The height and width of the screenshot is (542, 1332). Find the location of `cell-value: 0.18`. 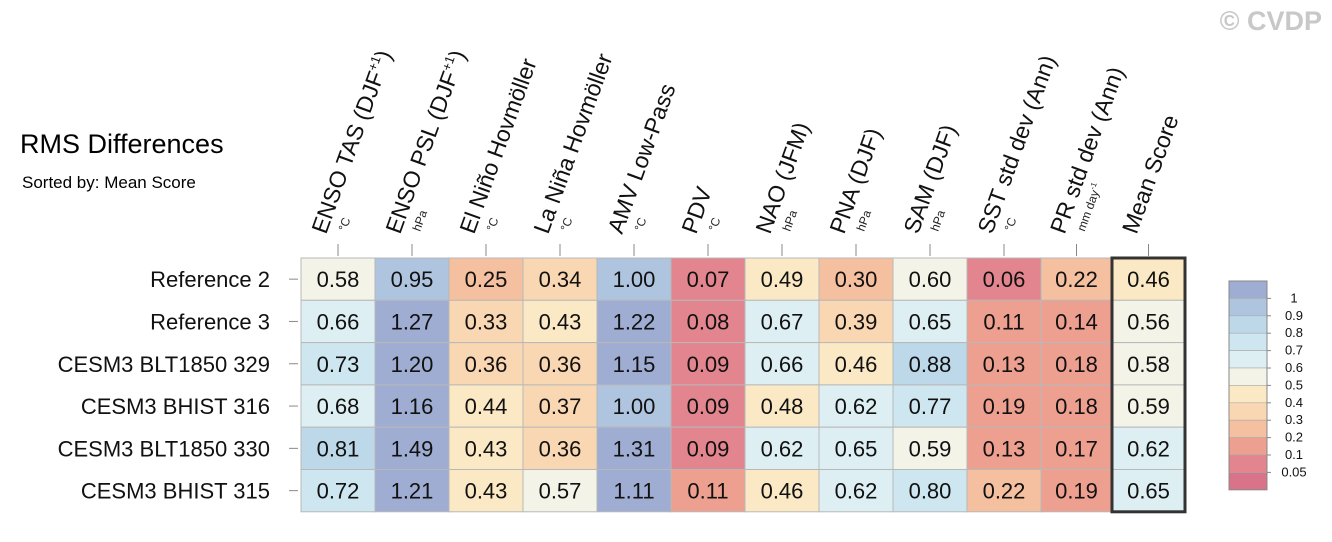

cell-value: 0.18 is located at coordinates (1076, 406).